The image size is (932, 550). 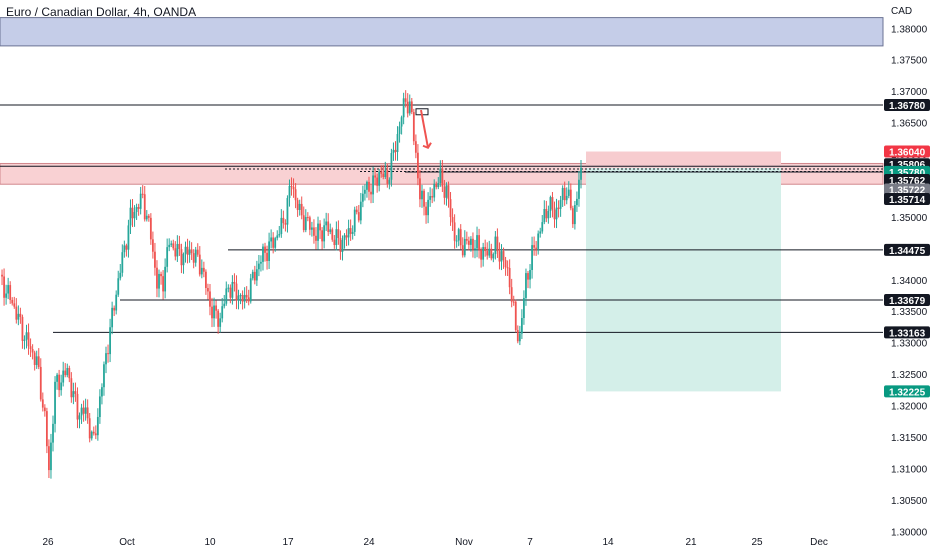 What do you see at coordinates (464, 542) in the screenshot?
I see `time-tick-label: Nov` at bounding box center [464, 542].